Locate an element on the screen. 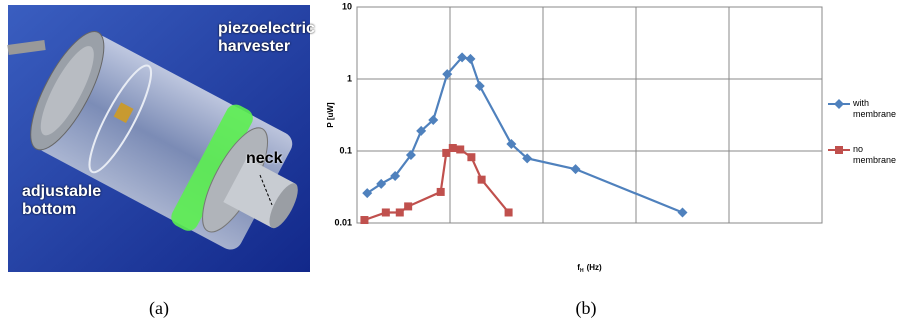 The height and width of the screenshot is (325, 916). y-tick-label: 0.1 is located at coordinates (345, 150).